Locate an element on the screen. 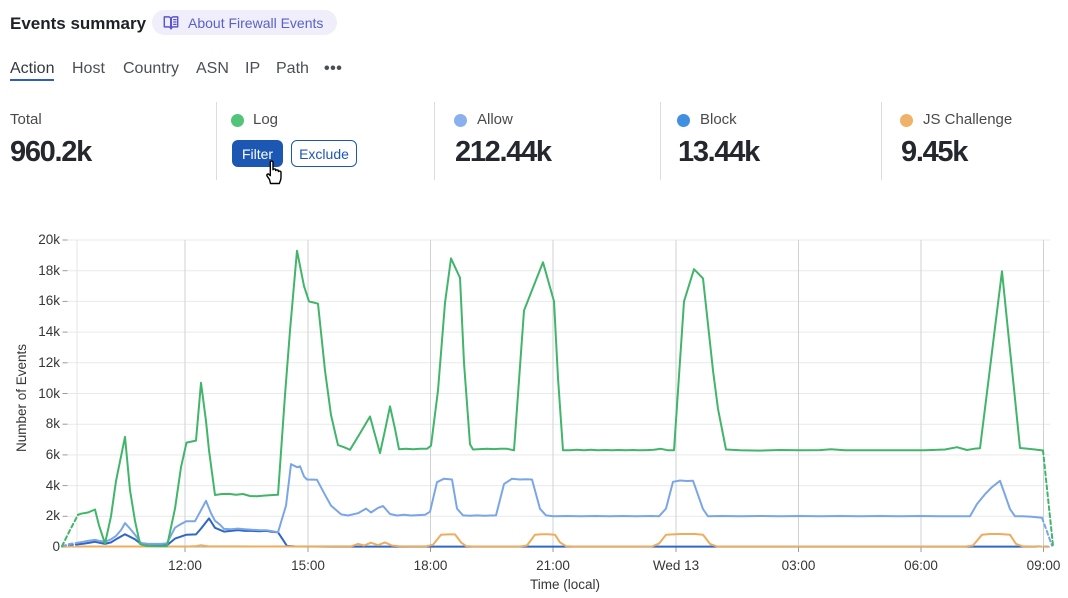  svg-text: 21:00 is located at coordinates (553, 565).